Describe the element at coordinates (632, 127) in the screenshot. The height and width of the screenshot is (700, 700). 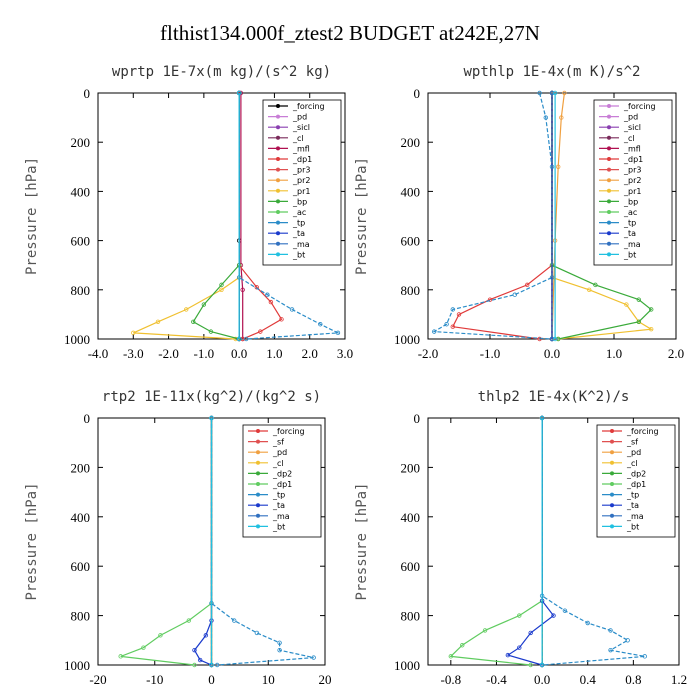
I see `legend-label: _sicl` at that location.